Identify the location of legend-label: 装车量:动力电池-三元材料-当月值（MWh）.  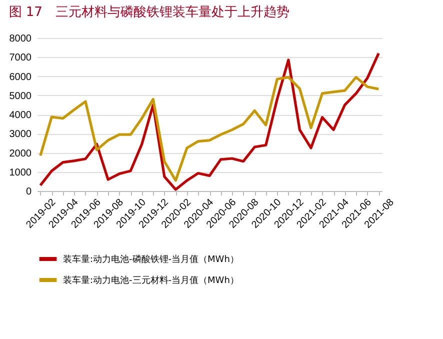
(151, 280).